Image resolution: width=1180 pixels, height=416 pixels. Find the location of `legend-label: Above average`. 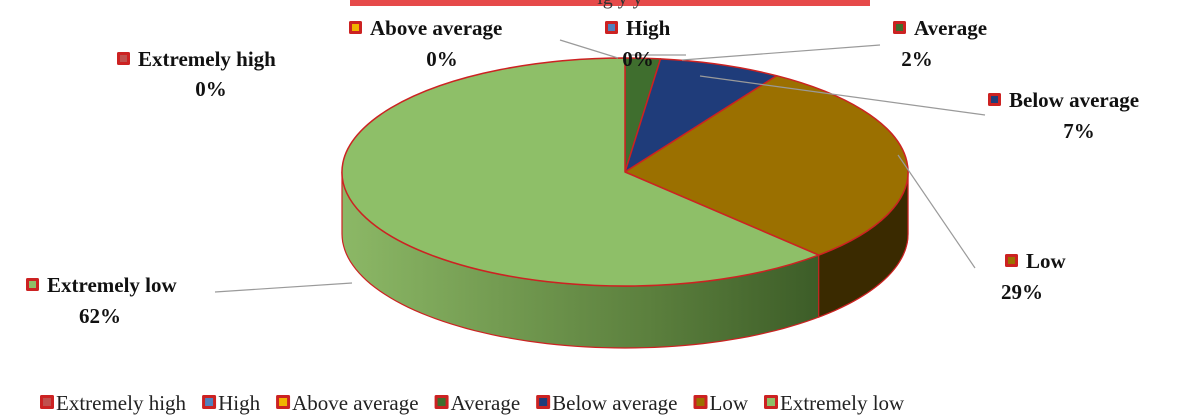

legend-label: Above average is located at coordinates (355, 403).